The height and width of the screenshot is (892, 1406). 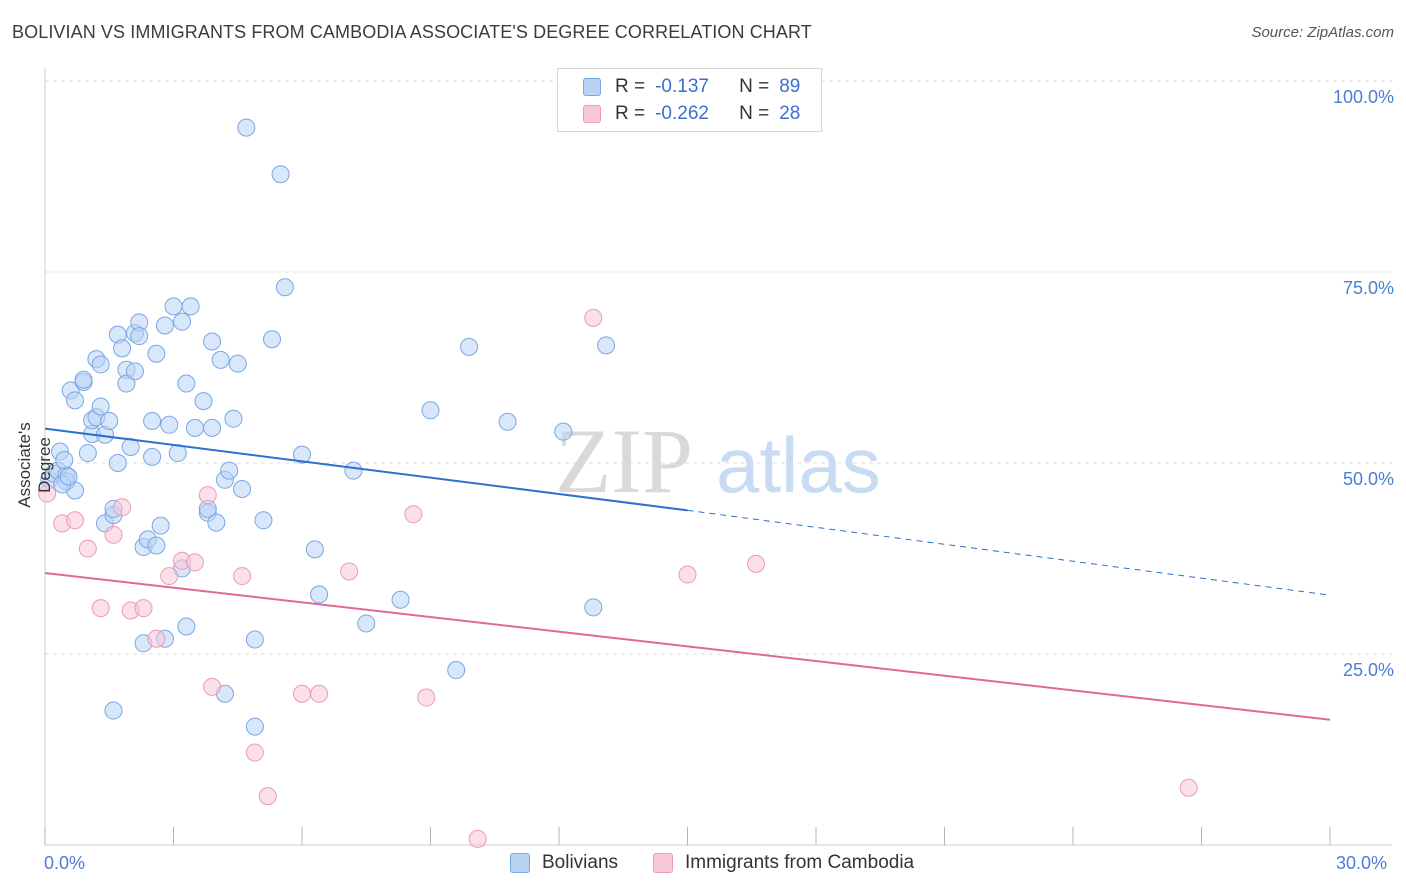 I want to click on n-value: 28, so click(x=790, y=113).